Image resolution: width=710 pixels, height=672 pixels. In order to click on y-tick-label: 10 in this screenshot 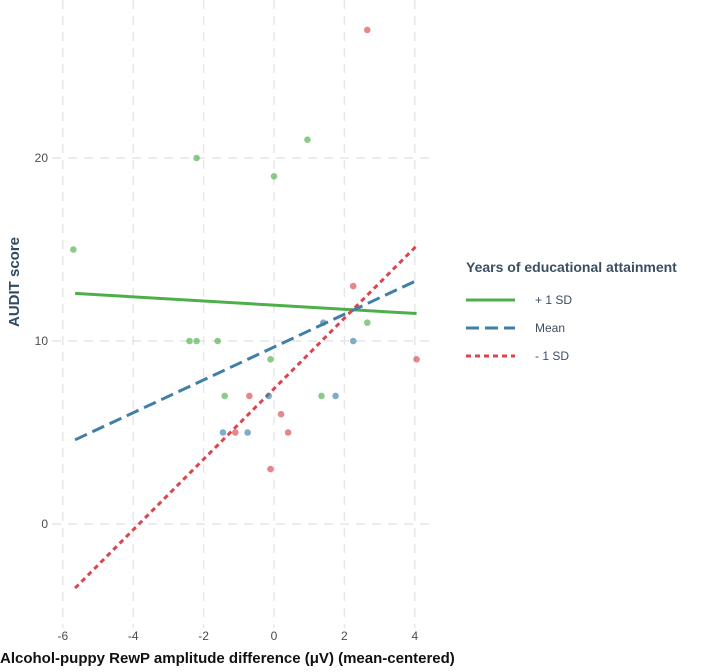, I will do `click(42, 341)`.